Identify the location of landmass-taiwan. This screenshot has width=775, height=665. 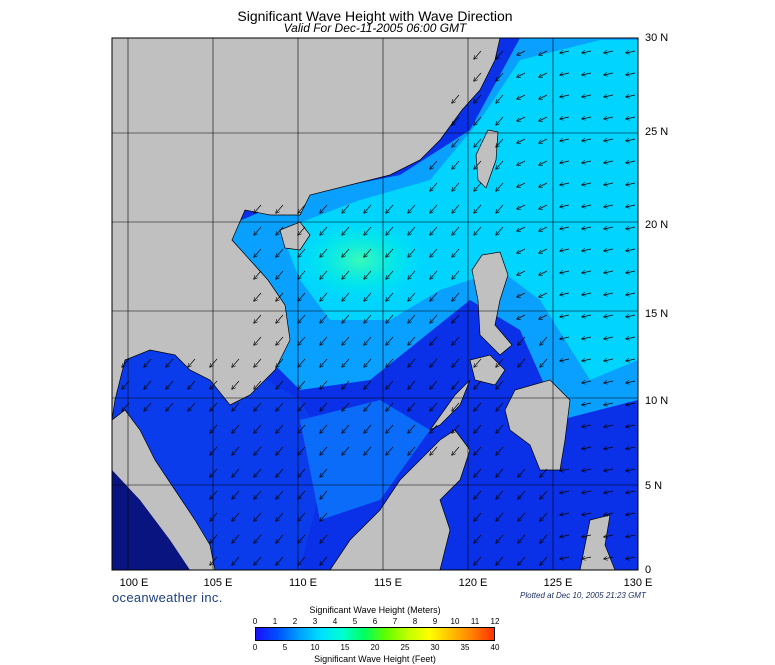
(487, 159).